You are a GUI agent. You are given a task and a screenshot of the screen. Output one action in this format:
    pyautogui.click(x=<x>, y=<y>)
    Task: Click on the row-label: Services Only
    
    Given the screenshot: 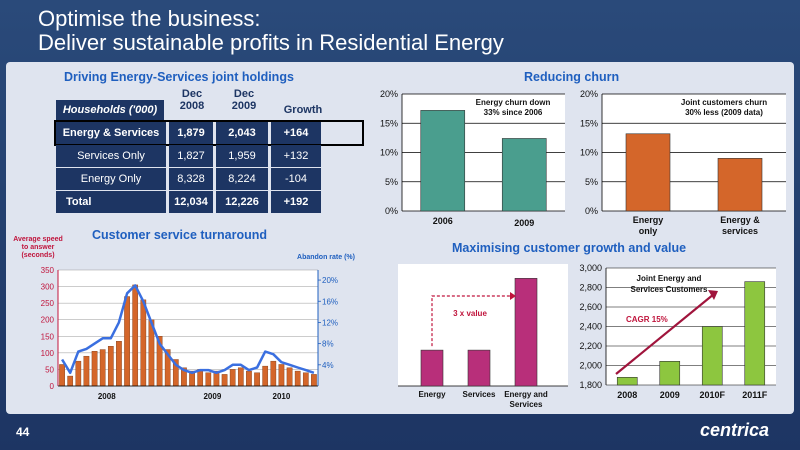 What is the action you would take?
    pyautogui.click(x=111, y=156)
    